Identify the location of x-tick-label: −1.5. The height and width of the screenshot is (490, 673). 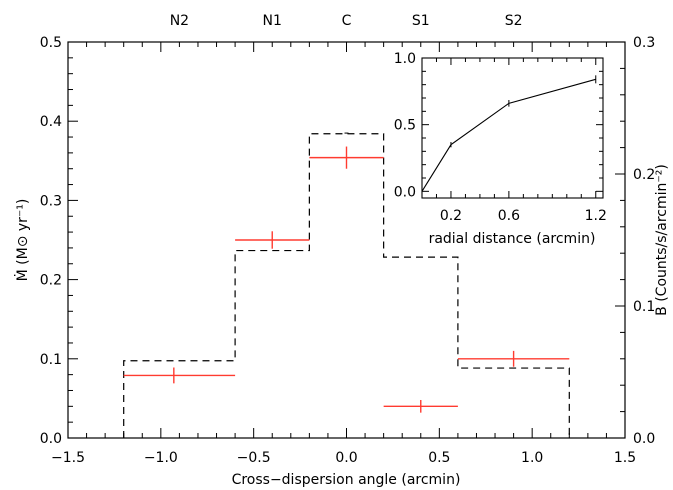
(68, 458).